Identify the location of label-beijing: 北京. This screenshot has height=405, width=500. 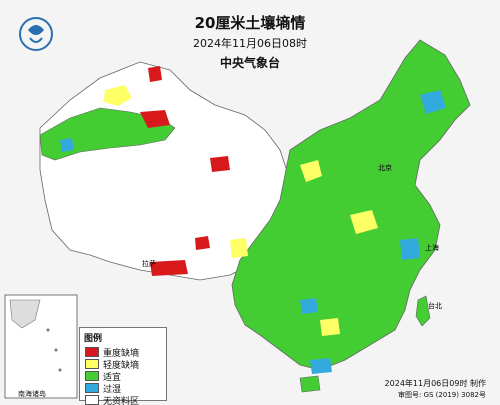
(385, 167).